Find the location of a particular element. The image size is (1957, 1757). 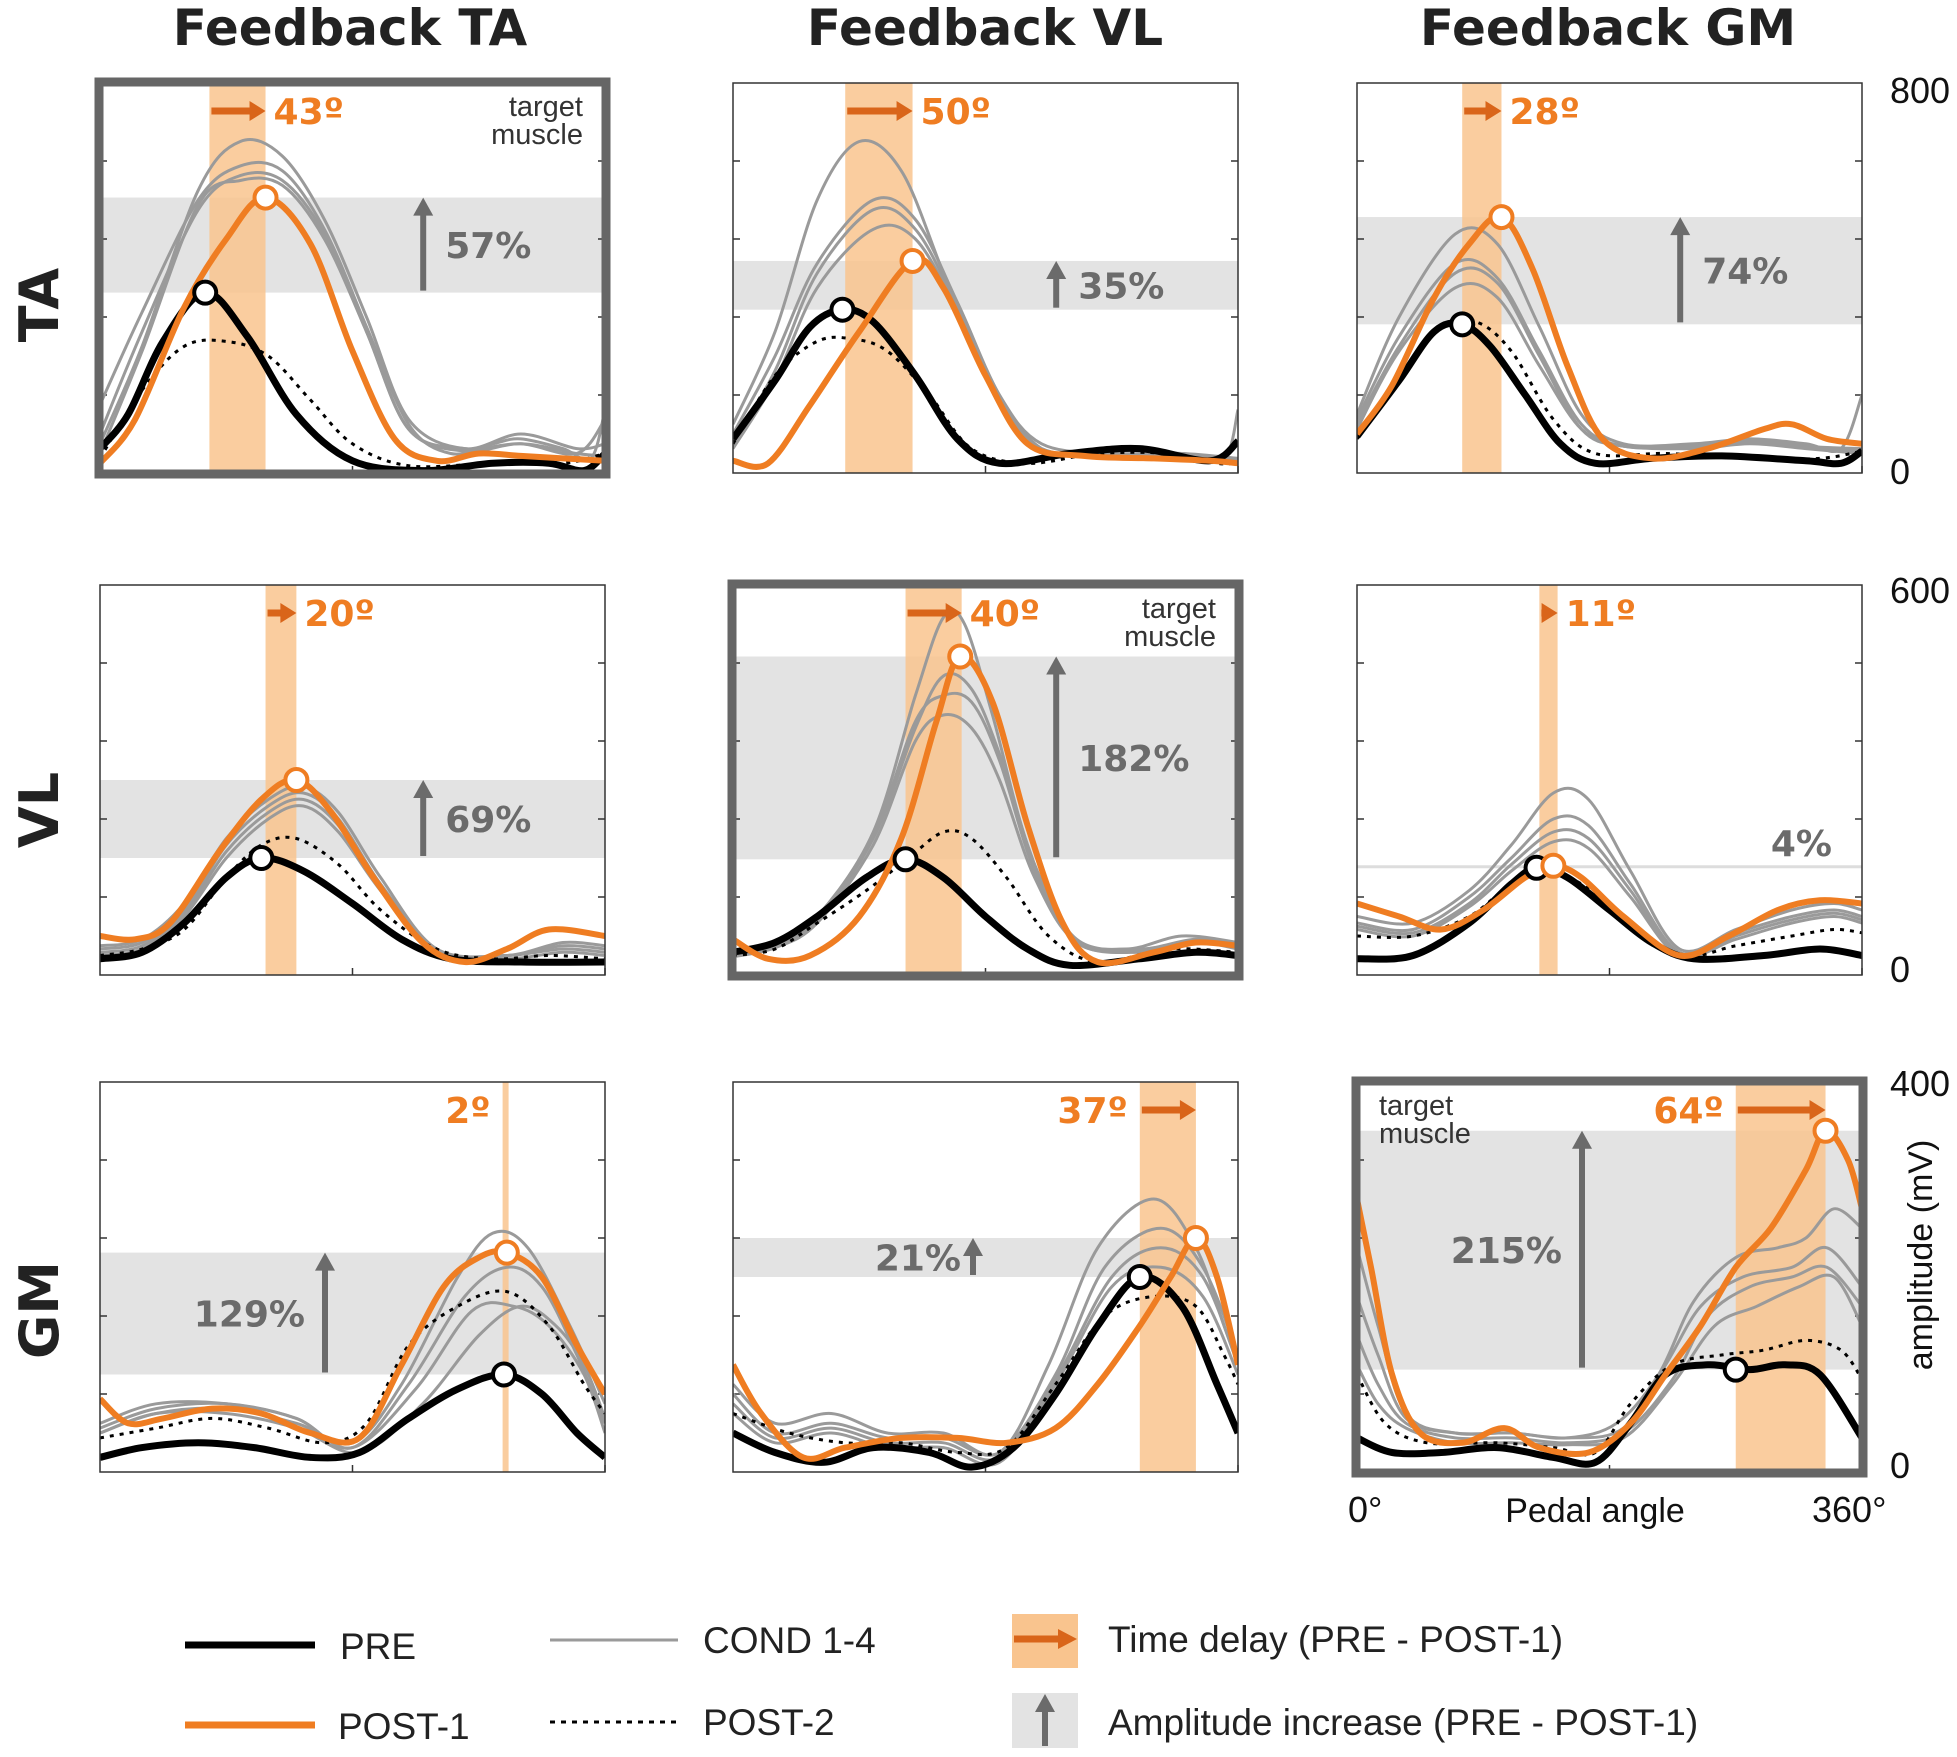

delay-band-ta-gm is located at coordinates (505, 1277).